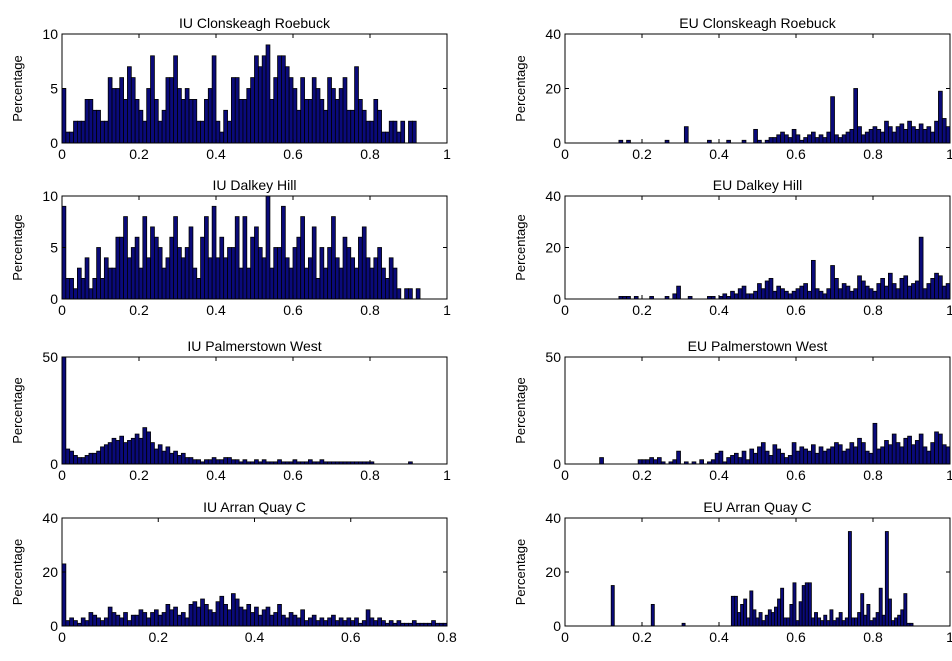 The width and height of the screenshot is (952, 661). I want to click on chart-title: IU Dalkey Hill, so click(254, 185).